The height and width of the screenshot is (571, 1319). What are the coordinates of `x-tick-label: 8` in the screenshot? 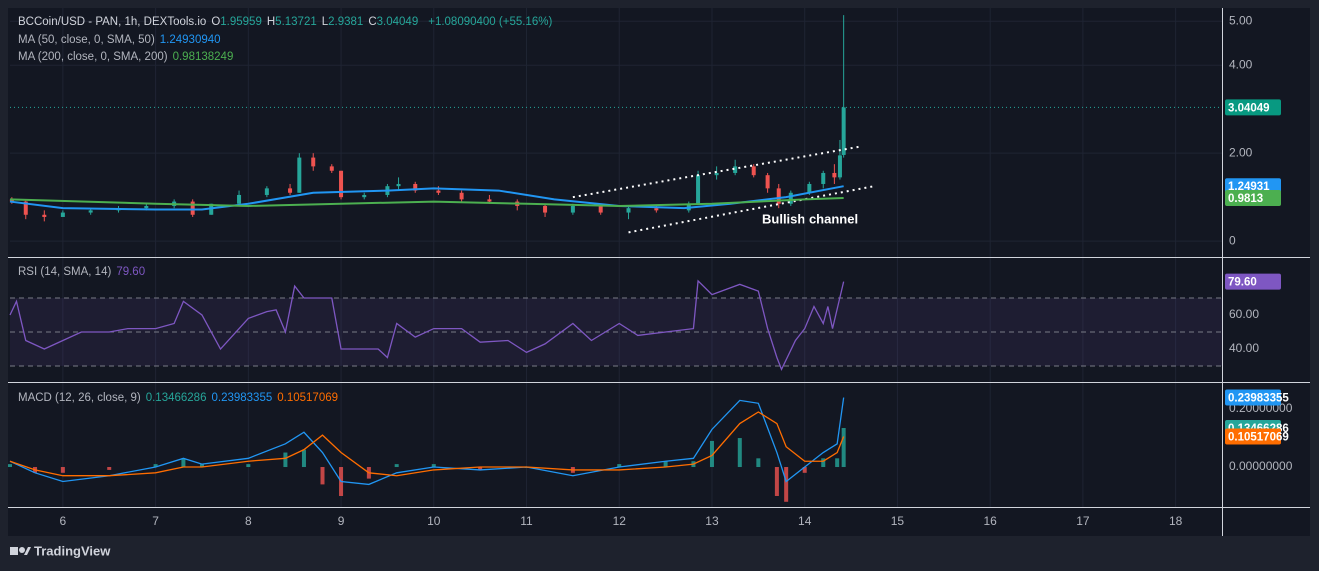 It's located at (248, 521).